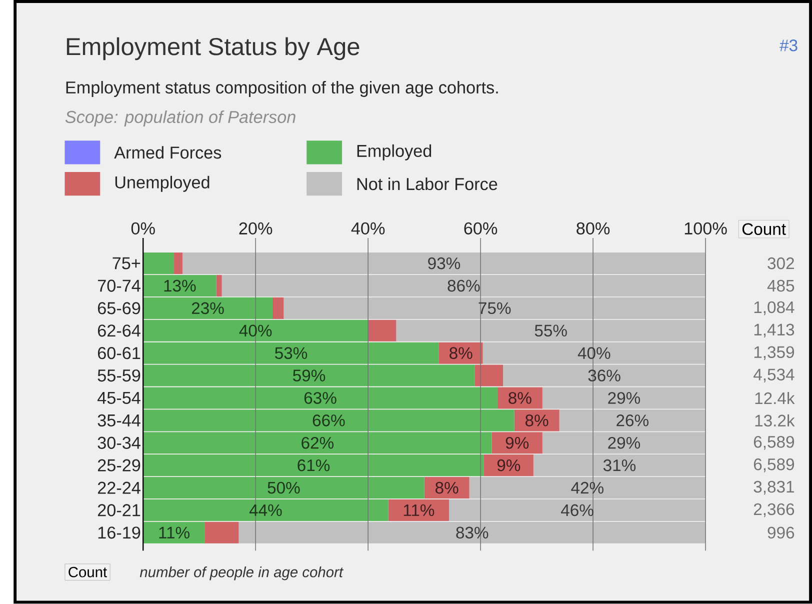 The height and width of the screenshot is (604, 812). I want to click on data-label: 36%, so click(604, 376).